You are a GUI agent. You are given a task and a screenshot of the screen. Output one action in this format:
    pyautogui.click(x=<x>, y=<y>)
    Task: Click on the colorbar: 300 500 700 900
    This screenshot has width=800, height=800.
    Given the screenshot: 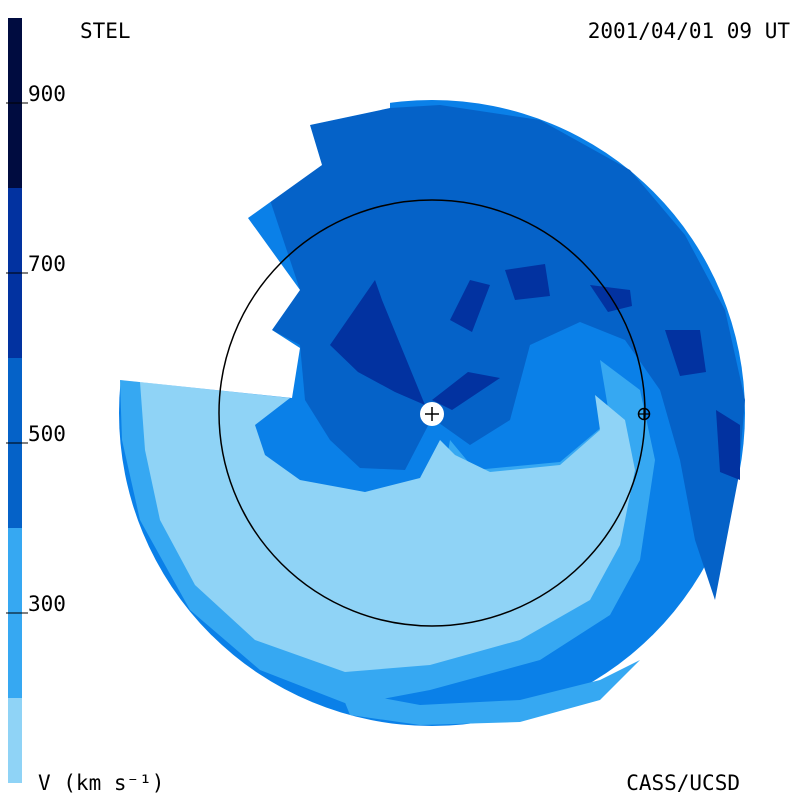 What is the action you would take?
    pyautogui.click(x=36, y=400)
    